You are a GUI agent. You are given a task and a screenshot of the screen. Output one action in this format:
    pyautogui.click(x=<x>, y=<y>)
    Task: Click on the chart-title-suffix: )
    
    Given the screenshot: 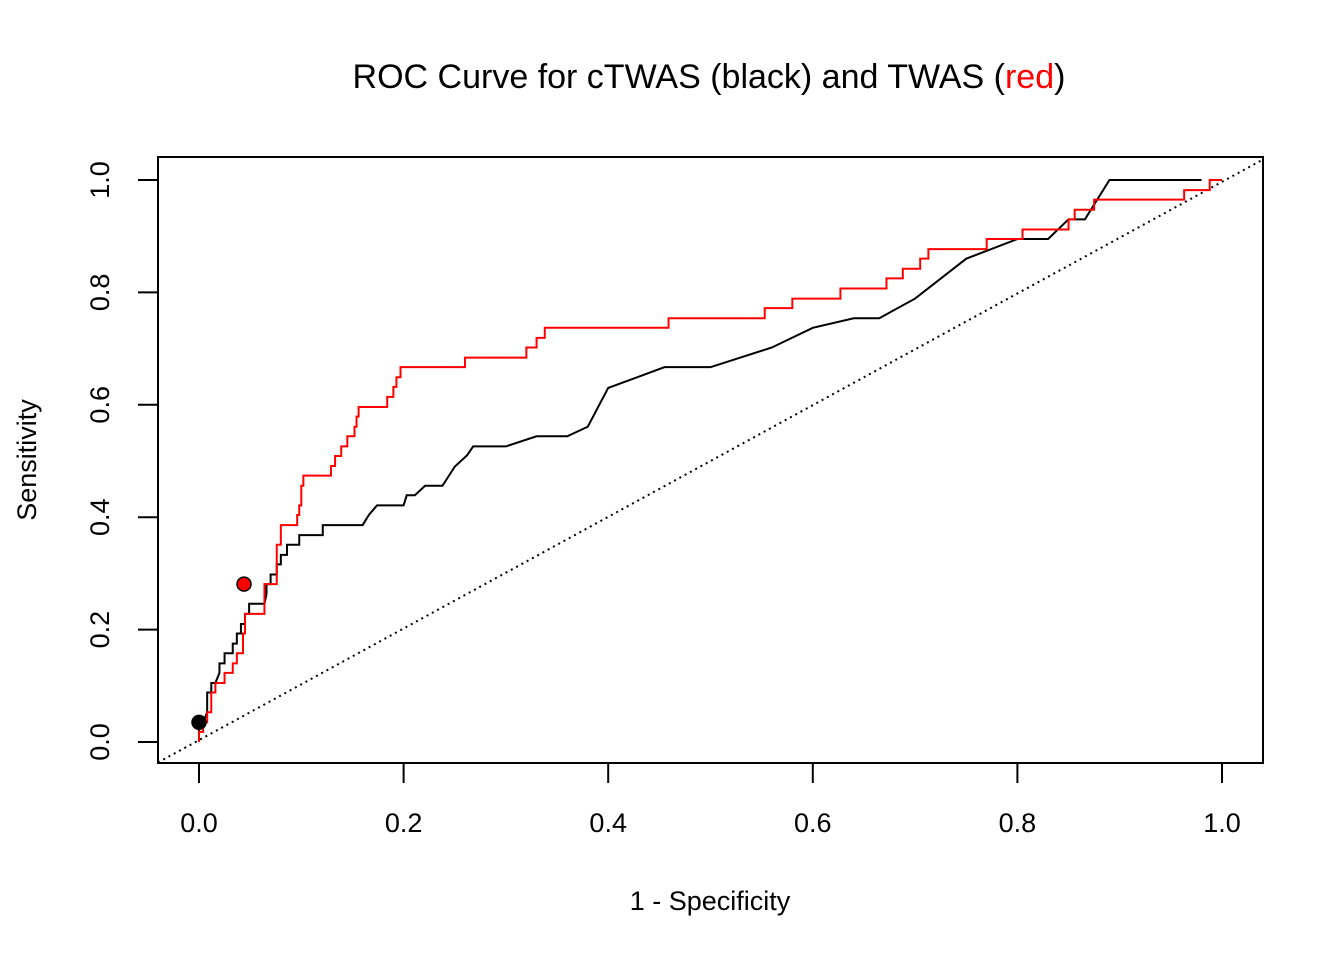 What is the action you would take?
    pyautogui.click(x=1059, y=77)
    